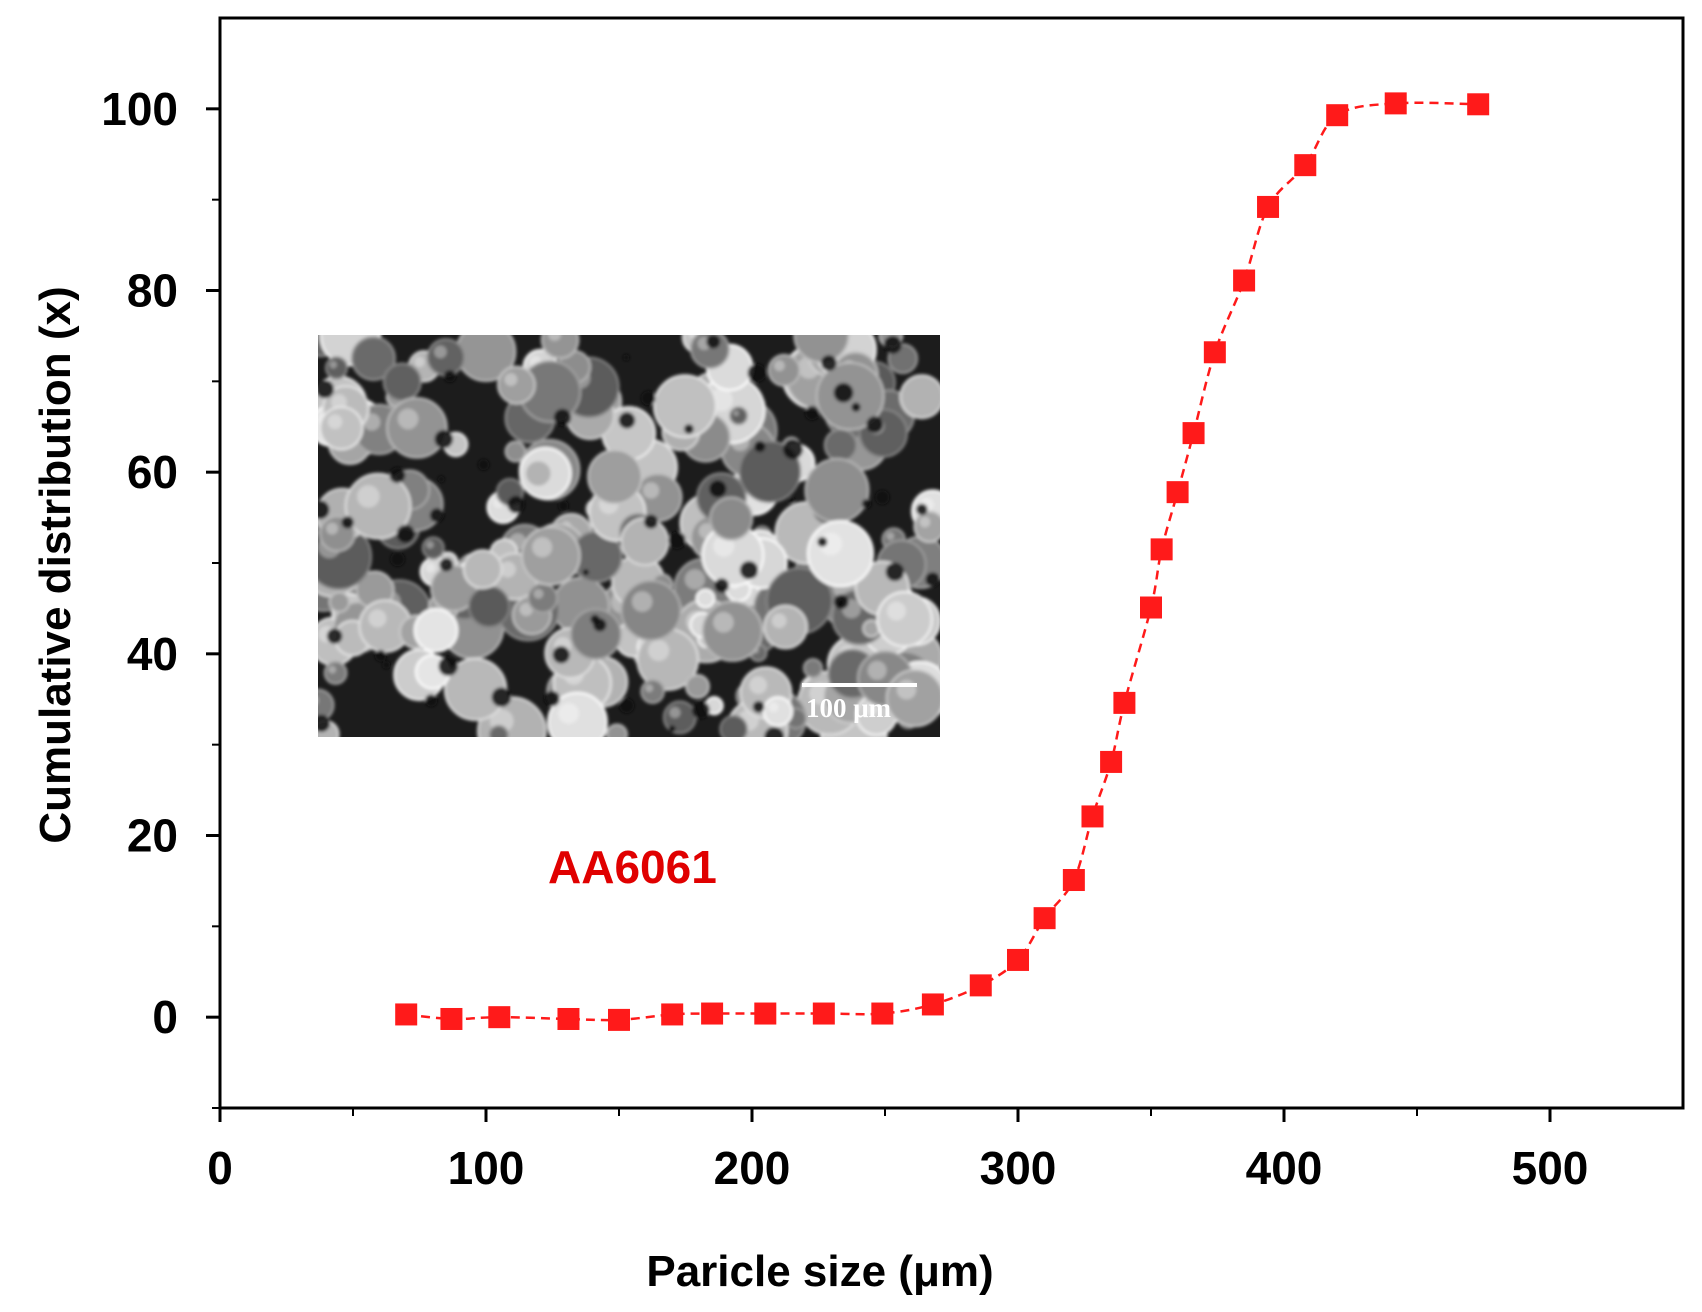 This screenshot has width=1702, height=1312. What do you see at coordinates (1284, 1168) in the screenshot?
I see `x-tick-label: 400` at bounding box center [1284, 1168].